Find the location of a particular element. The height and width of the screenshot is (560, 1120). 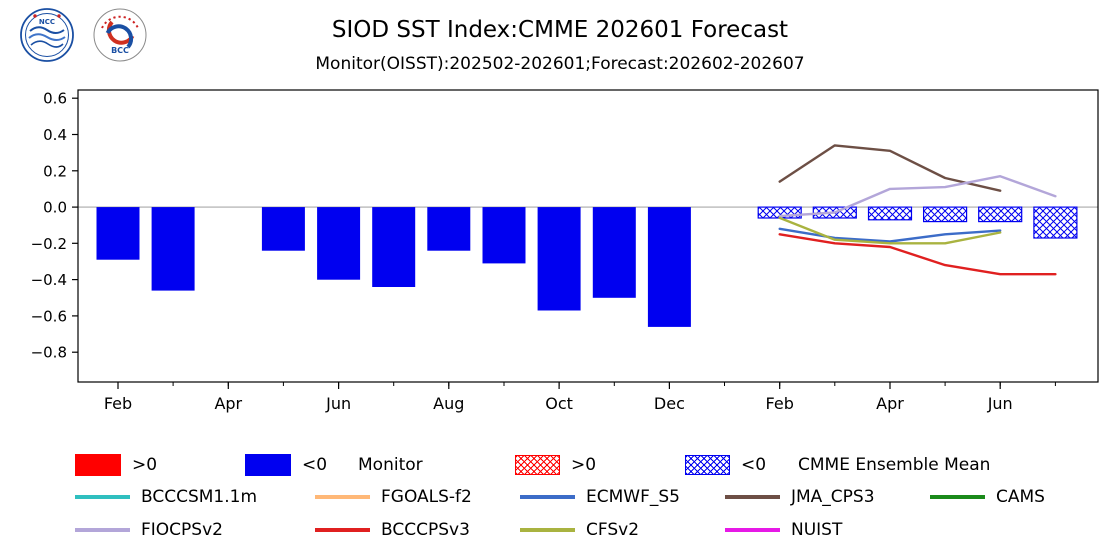

legend-label: FGOALS-f2 is located at coordinates (426, 497).